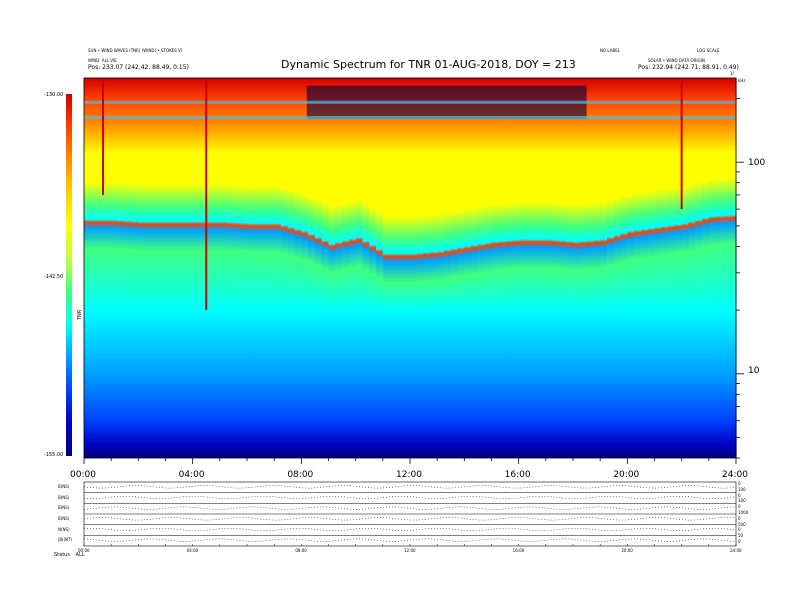 This screenshot has height=612, width=792. I want to click on lower-right-label: 50, so click(741, 536).